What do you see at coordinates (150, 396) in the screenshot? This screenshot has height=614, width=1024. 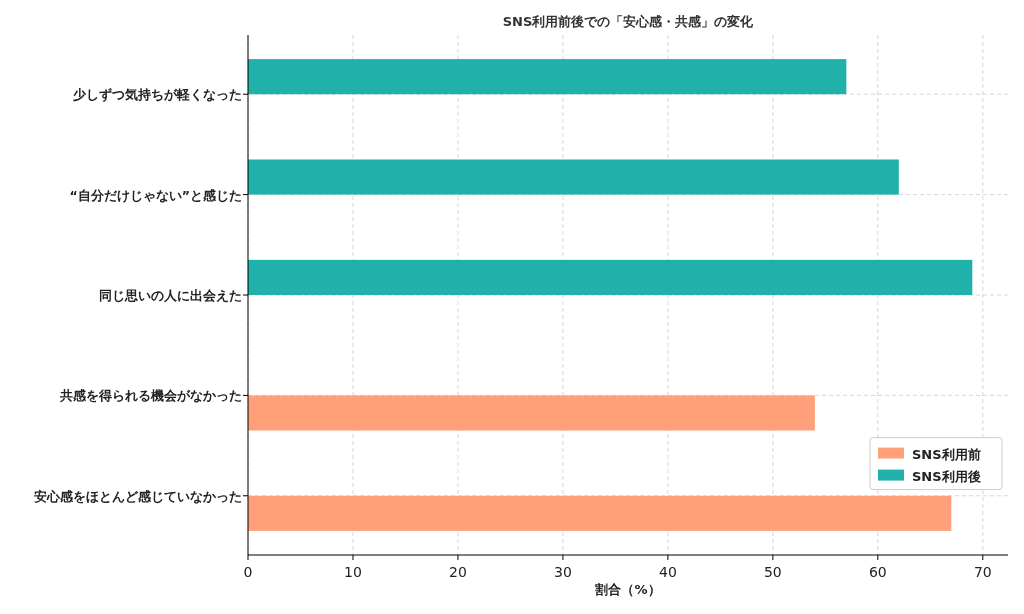 I see `y-tick-label: 共感を得られる機会がなかった` at bounding box center [150, 396].